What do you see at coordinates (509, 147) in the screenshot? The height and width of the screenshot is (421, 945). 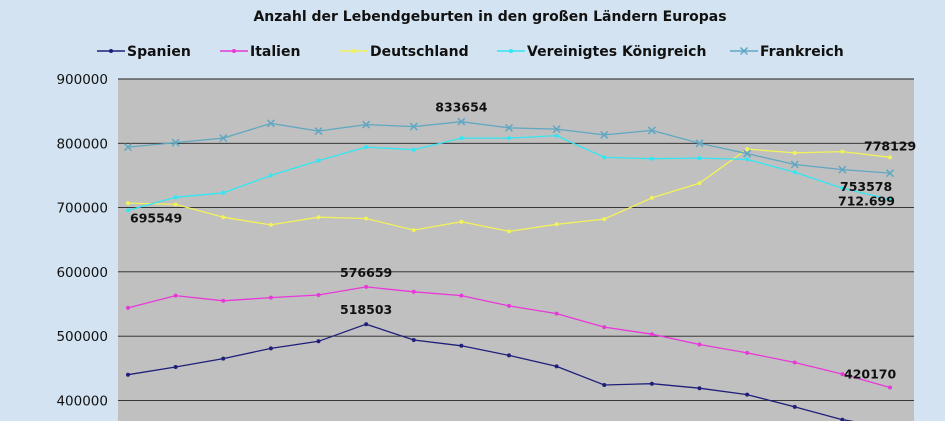 I see `series-frankreich` at bounding box center [509, 147].